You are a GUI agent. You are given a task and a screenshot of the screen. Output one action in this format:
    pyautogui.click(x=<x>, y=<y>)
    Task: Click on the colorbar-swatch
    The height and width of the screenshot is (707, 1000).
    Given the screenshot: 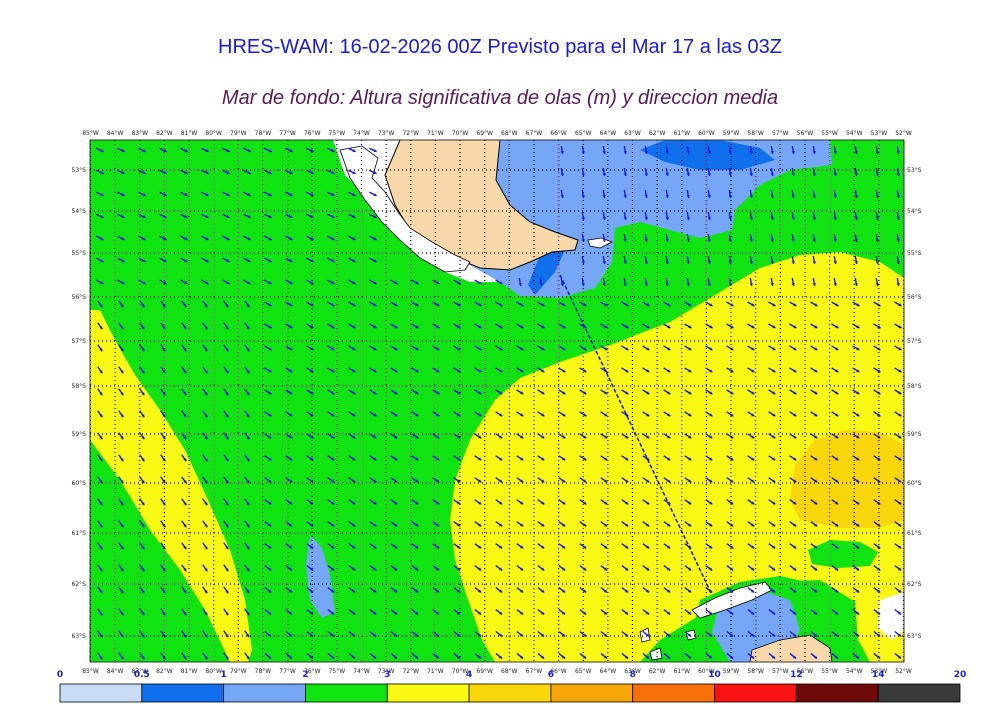 What is the action you would take?
    pyautogui.click(x=837, y=693)
    